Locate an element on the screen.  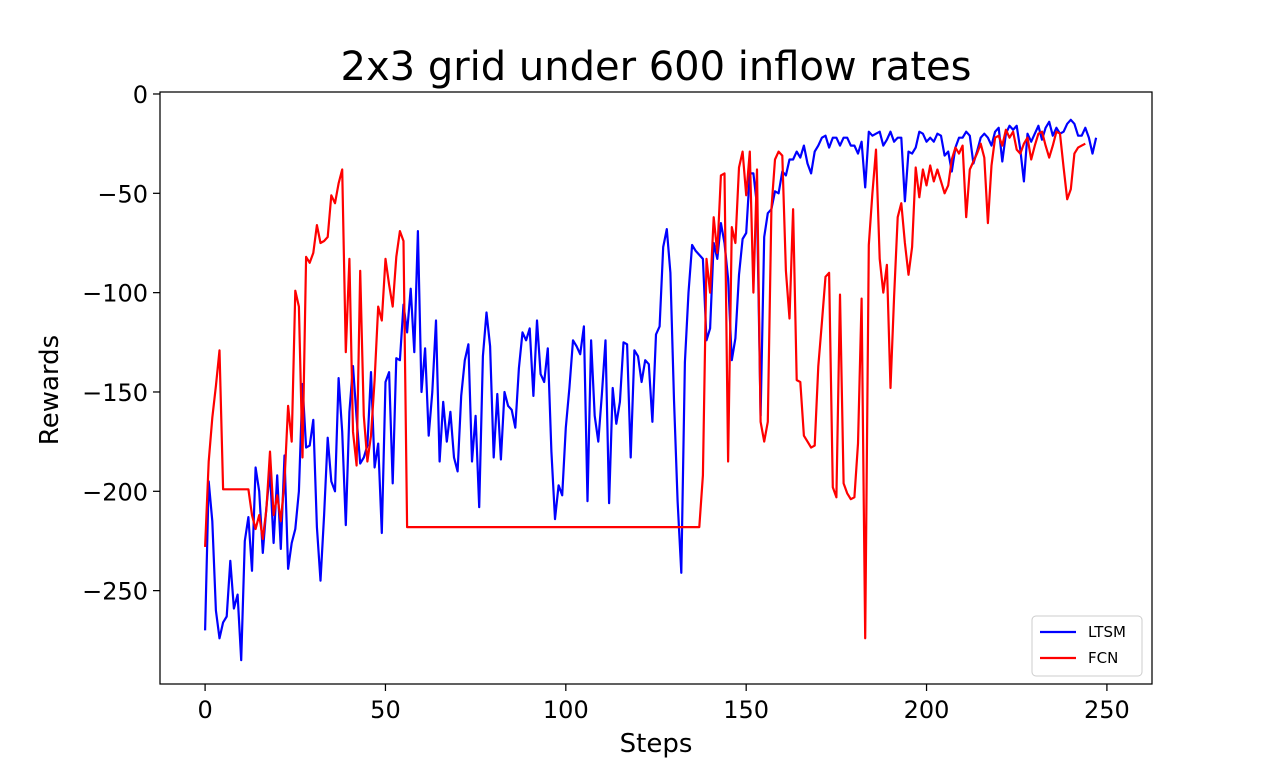
y-axis-label: Rewards is located at coordinates (50, 390).